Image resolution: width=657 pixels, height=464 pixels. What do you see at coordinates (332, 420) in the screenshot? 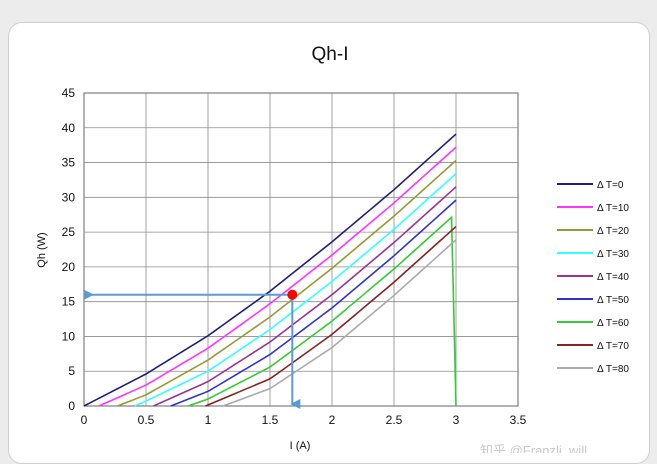
I see `x-tick-label: 2` at bounding box center [332, 420].